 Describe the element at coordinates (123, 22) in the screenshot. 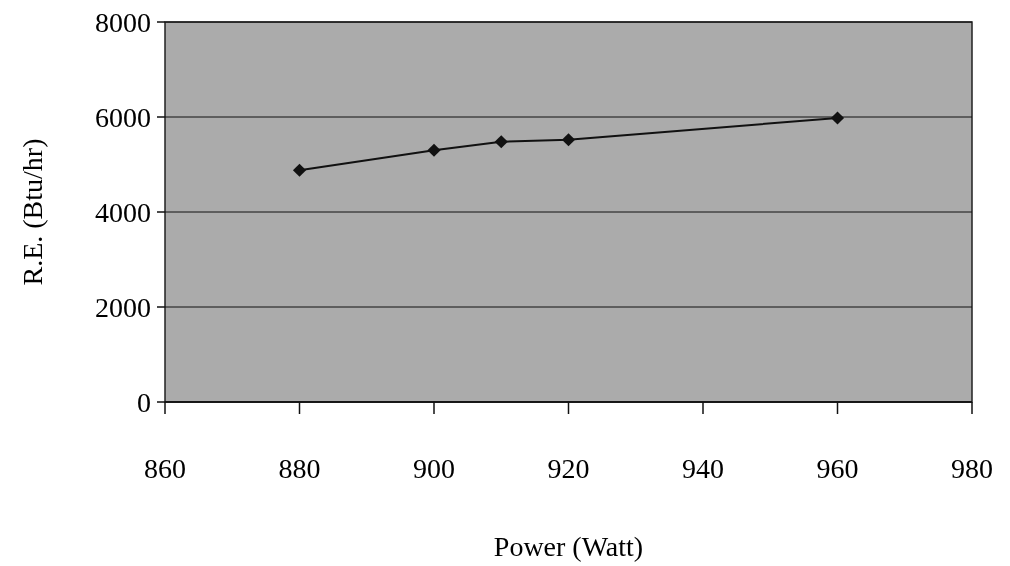

I see `y-tick-label: 8000` at that location.